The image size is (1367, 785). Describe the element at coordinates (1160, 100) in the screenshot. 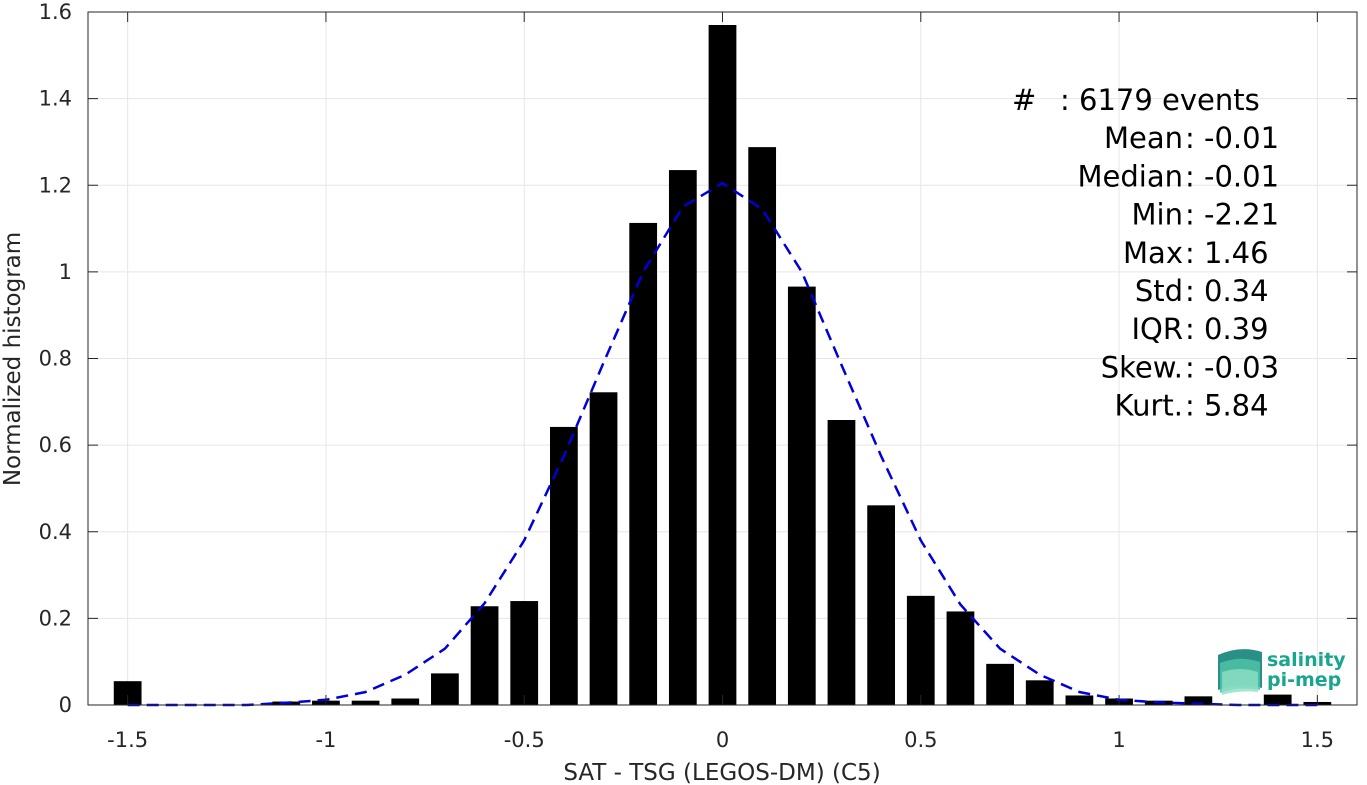

I see `stat-value: : 6179 events` at that location.